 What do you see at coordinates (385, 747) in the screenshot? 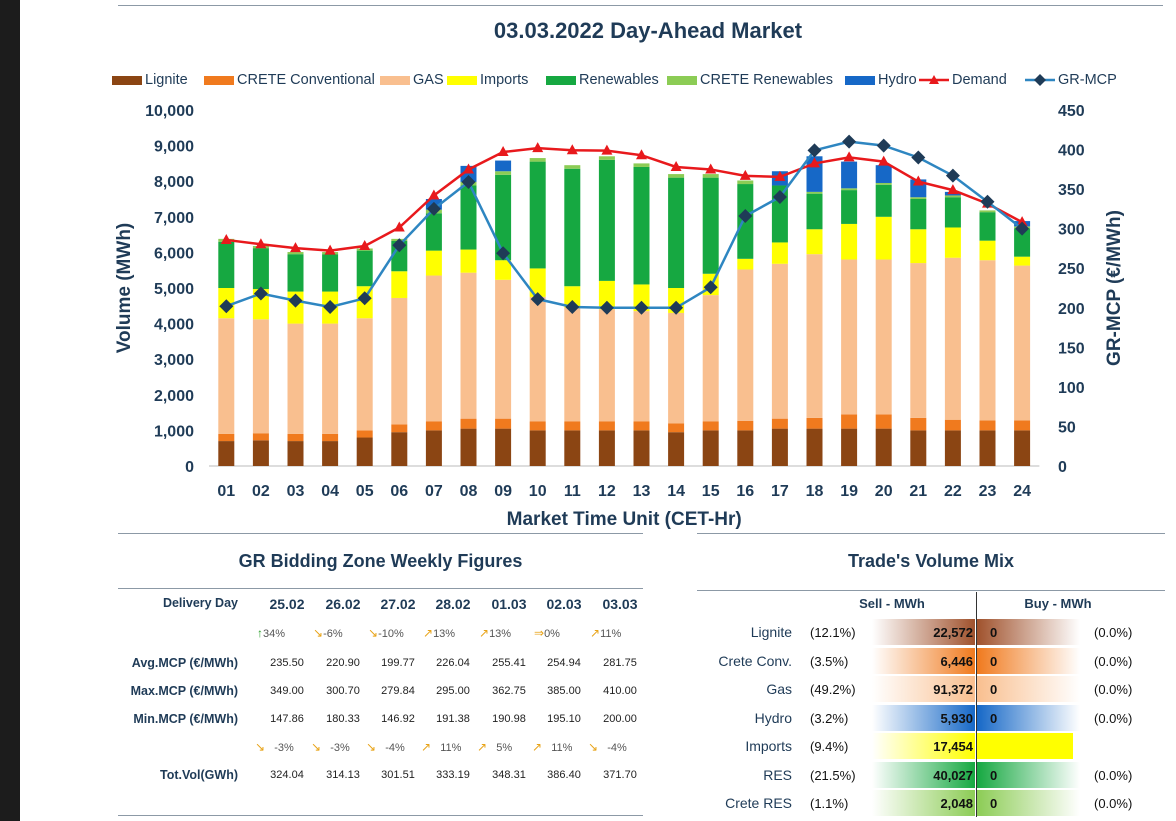
I see `vol-change: ↘ -4%` at bounding box center [385, 747].